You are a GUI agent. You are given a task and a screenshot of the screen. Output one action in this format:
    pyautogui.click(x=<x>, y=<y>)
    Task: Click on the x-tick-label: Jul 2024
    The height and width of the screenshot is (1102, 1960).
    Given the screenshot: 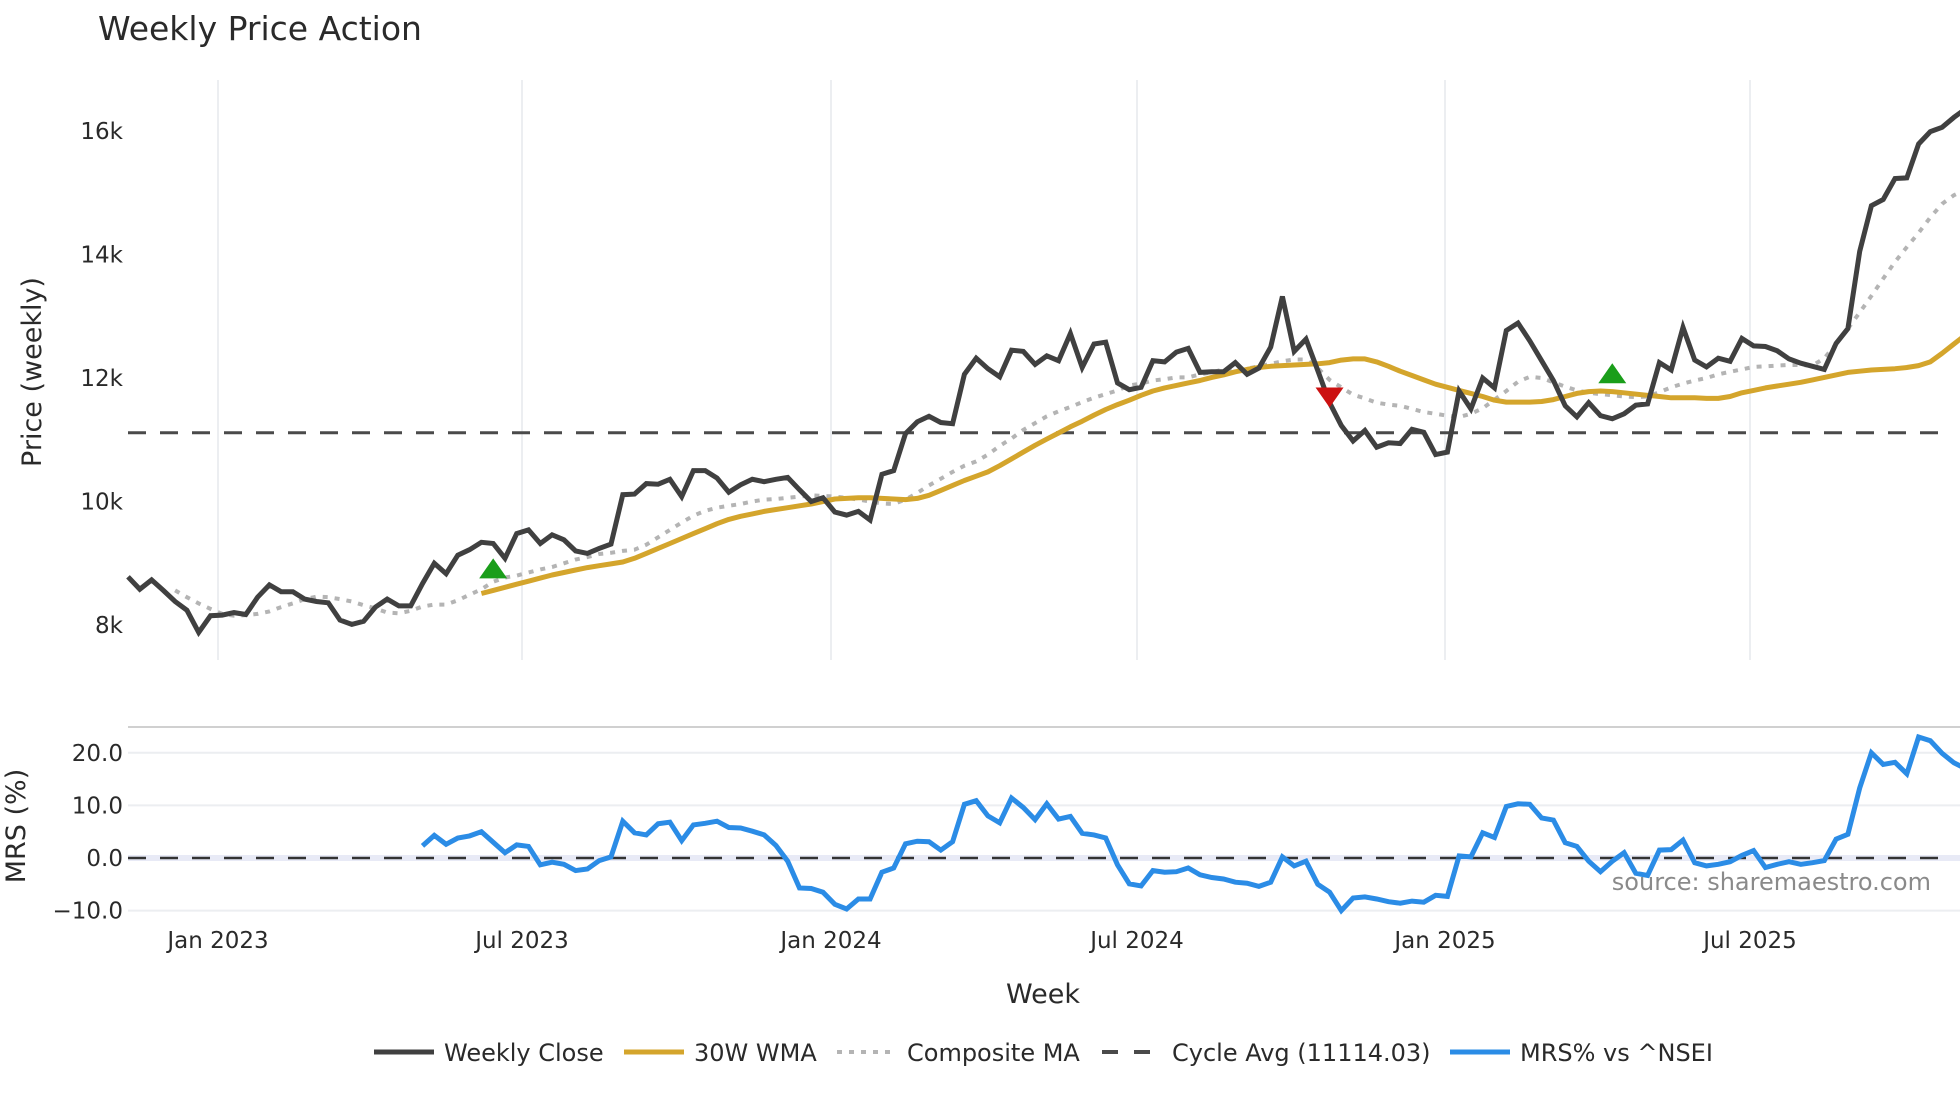 What is the action you would take?
    pyautogui.click(x=1136, y=941)
    